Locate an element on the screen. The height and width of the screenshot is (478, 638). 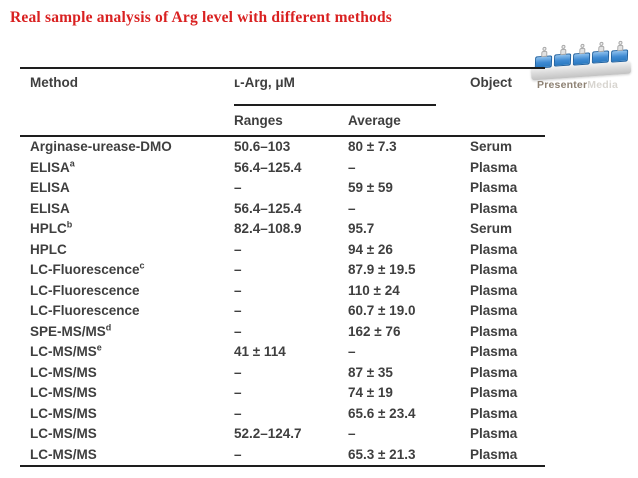
table-row: LC-Fluorescence – 110 ± 24 Plasma is located at coordinates (282, 291).